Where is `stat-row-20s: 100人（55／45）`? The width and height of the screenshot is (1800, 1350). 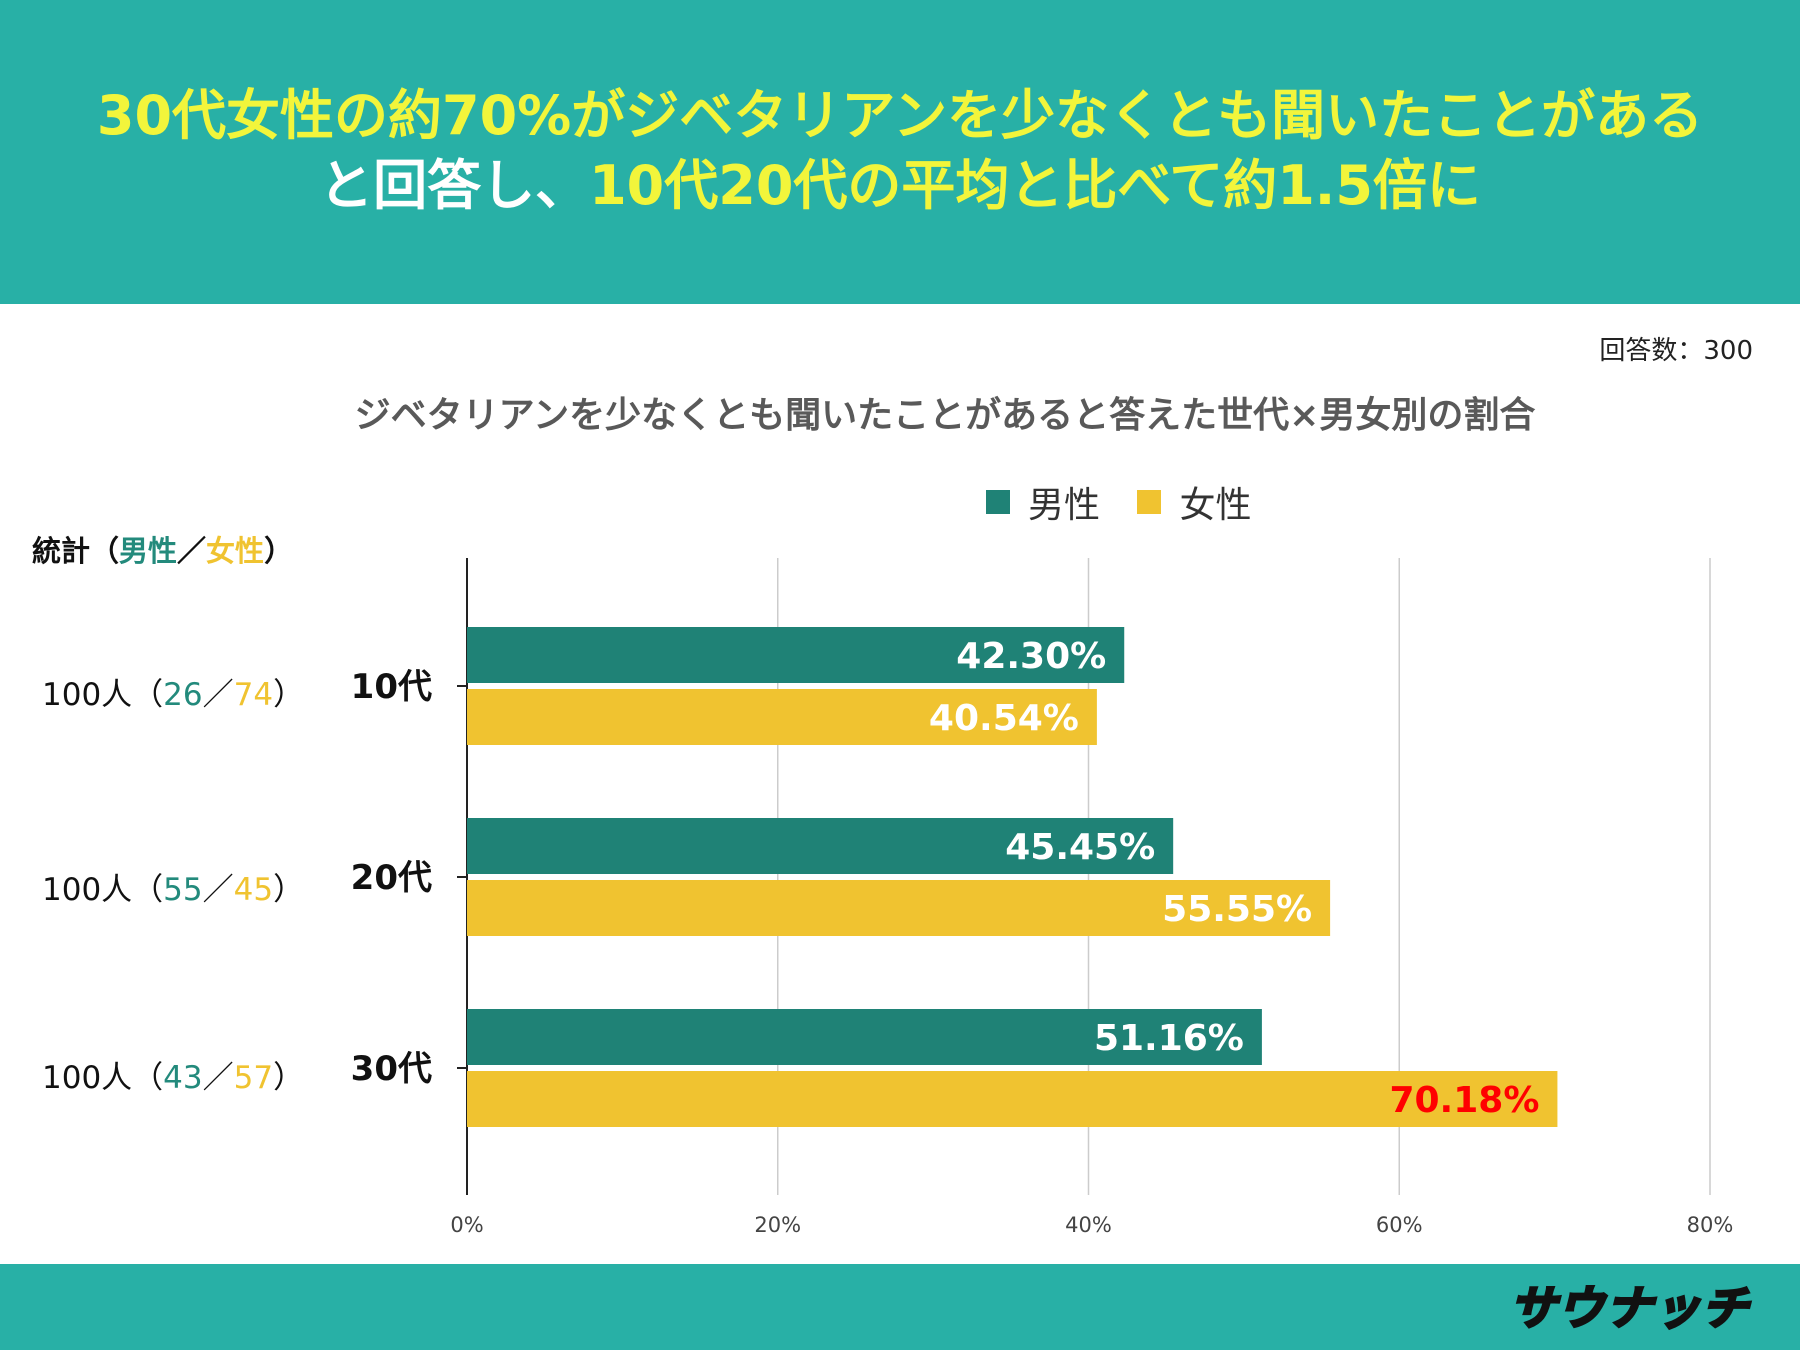 stat-row-20s: 100人（55／45） is located at coordinates (173, 886).